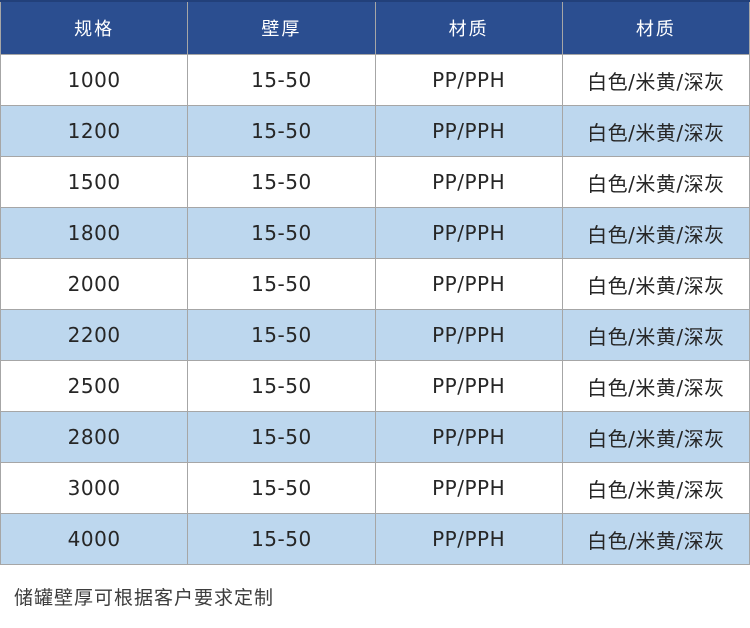 The image size is (750, 628). Describe the element at coordinates (94, 386) in the screenshot. I see `table-cell: 2500` at that location.